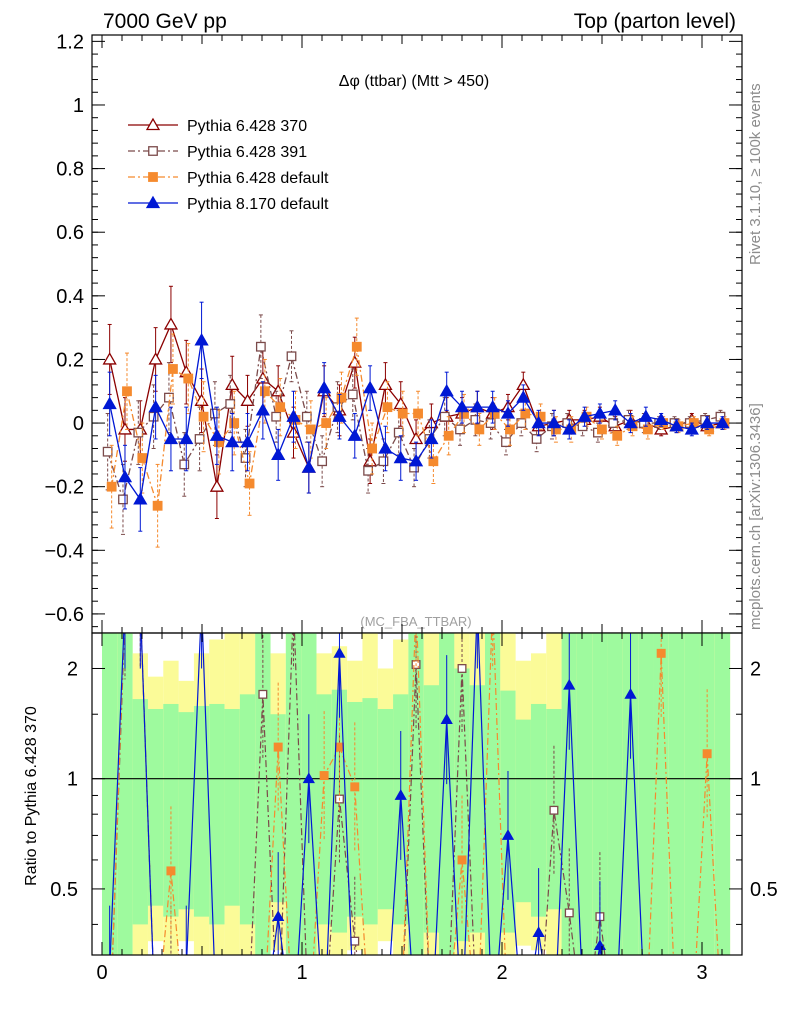  What do you see at coordinates (64, 488) in the screenshot?
I see `y-tick-label: −0.2` at bounding box center [64, 488].